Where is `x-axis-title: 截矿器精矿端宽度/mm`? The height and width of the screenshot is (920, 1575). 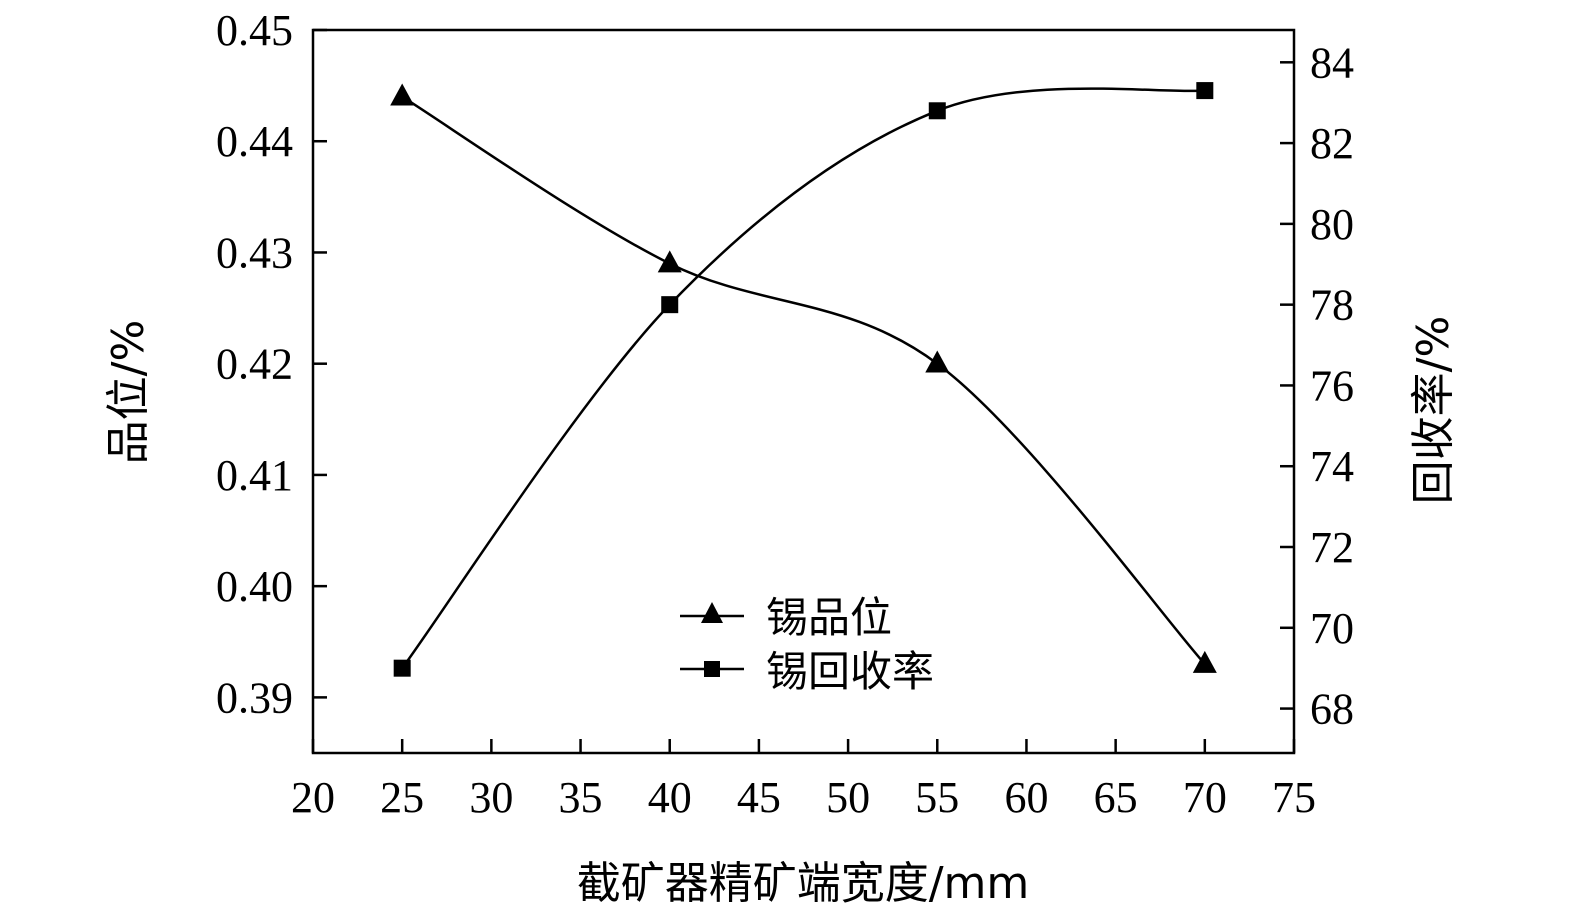 x-axis-title: 截矿器精矿端宽度/mm is located at coordinates (803, 883).